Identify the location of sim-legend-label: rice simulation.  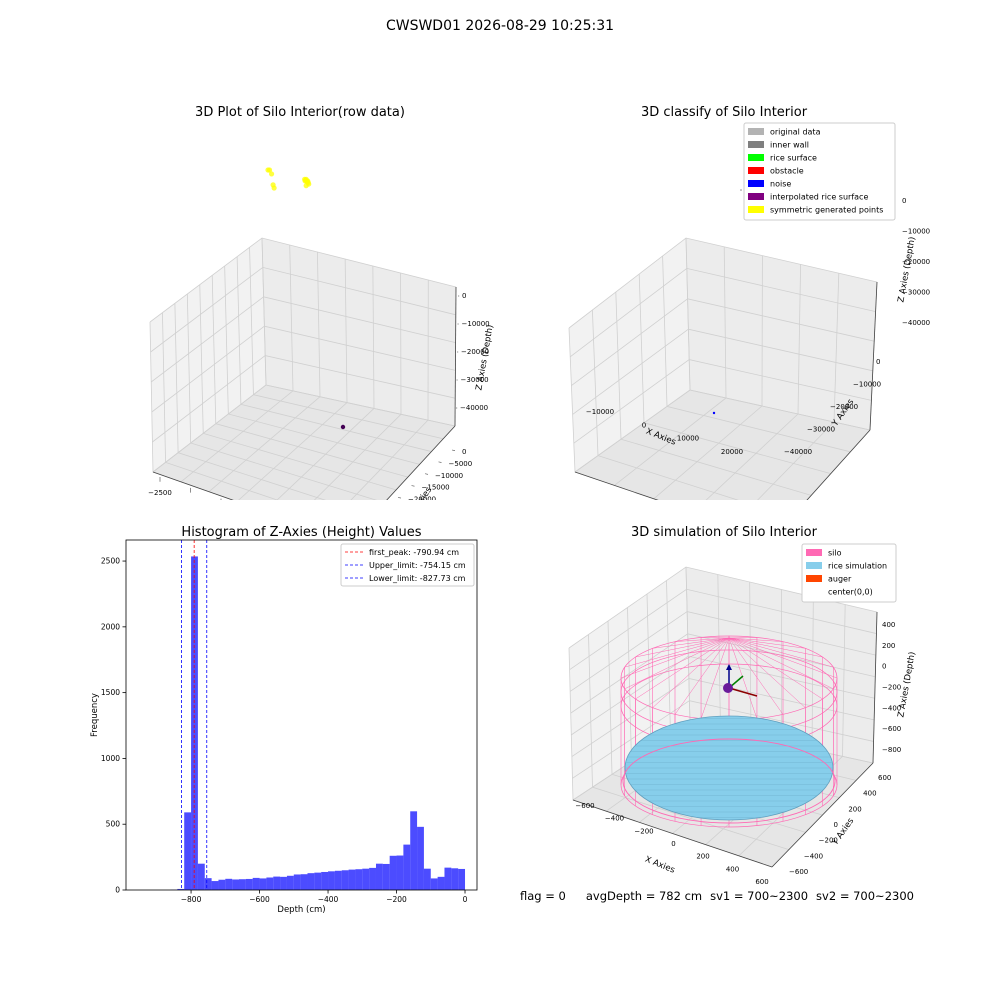
(857, 566).